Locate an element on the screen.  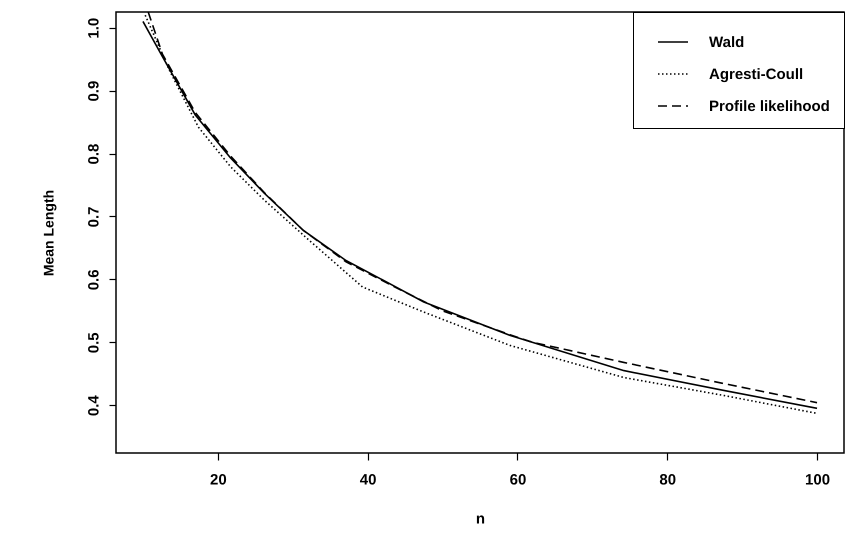
y-tick-label: 0.9 is located at coordinates (94, 91).